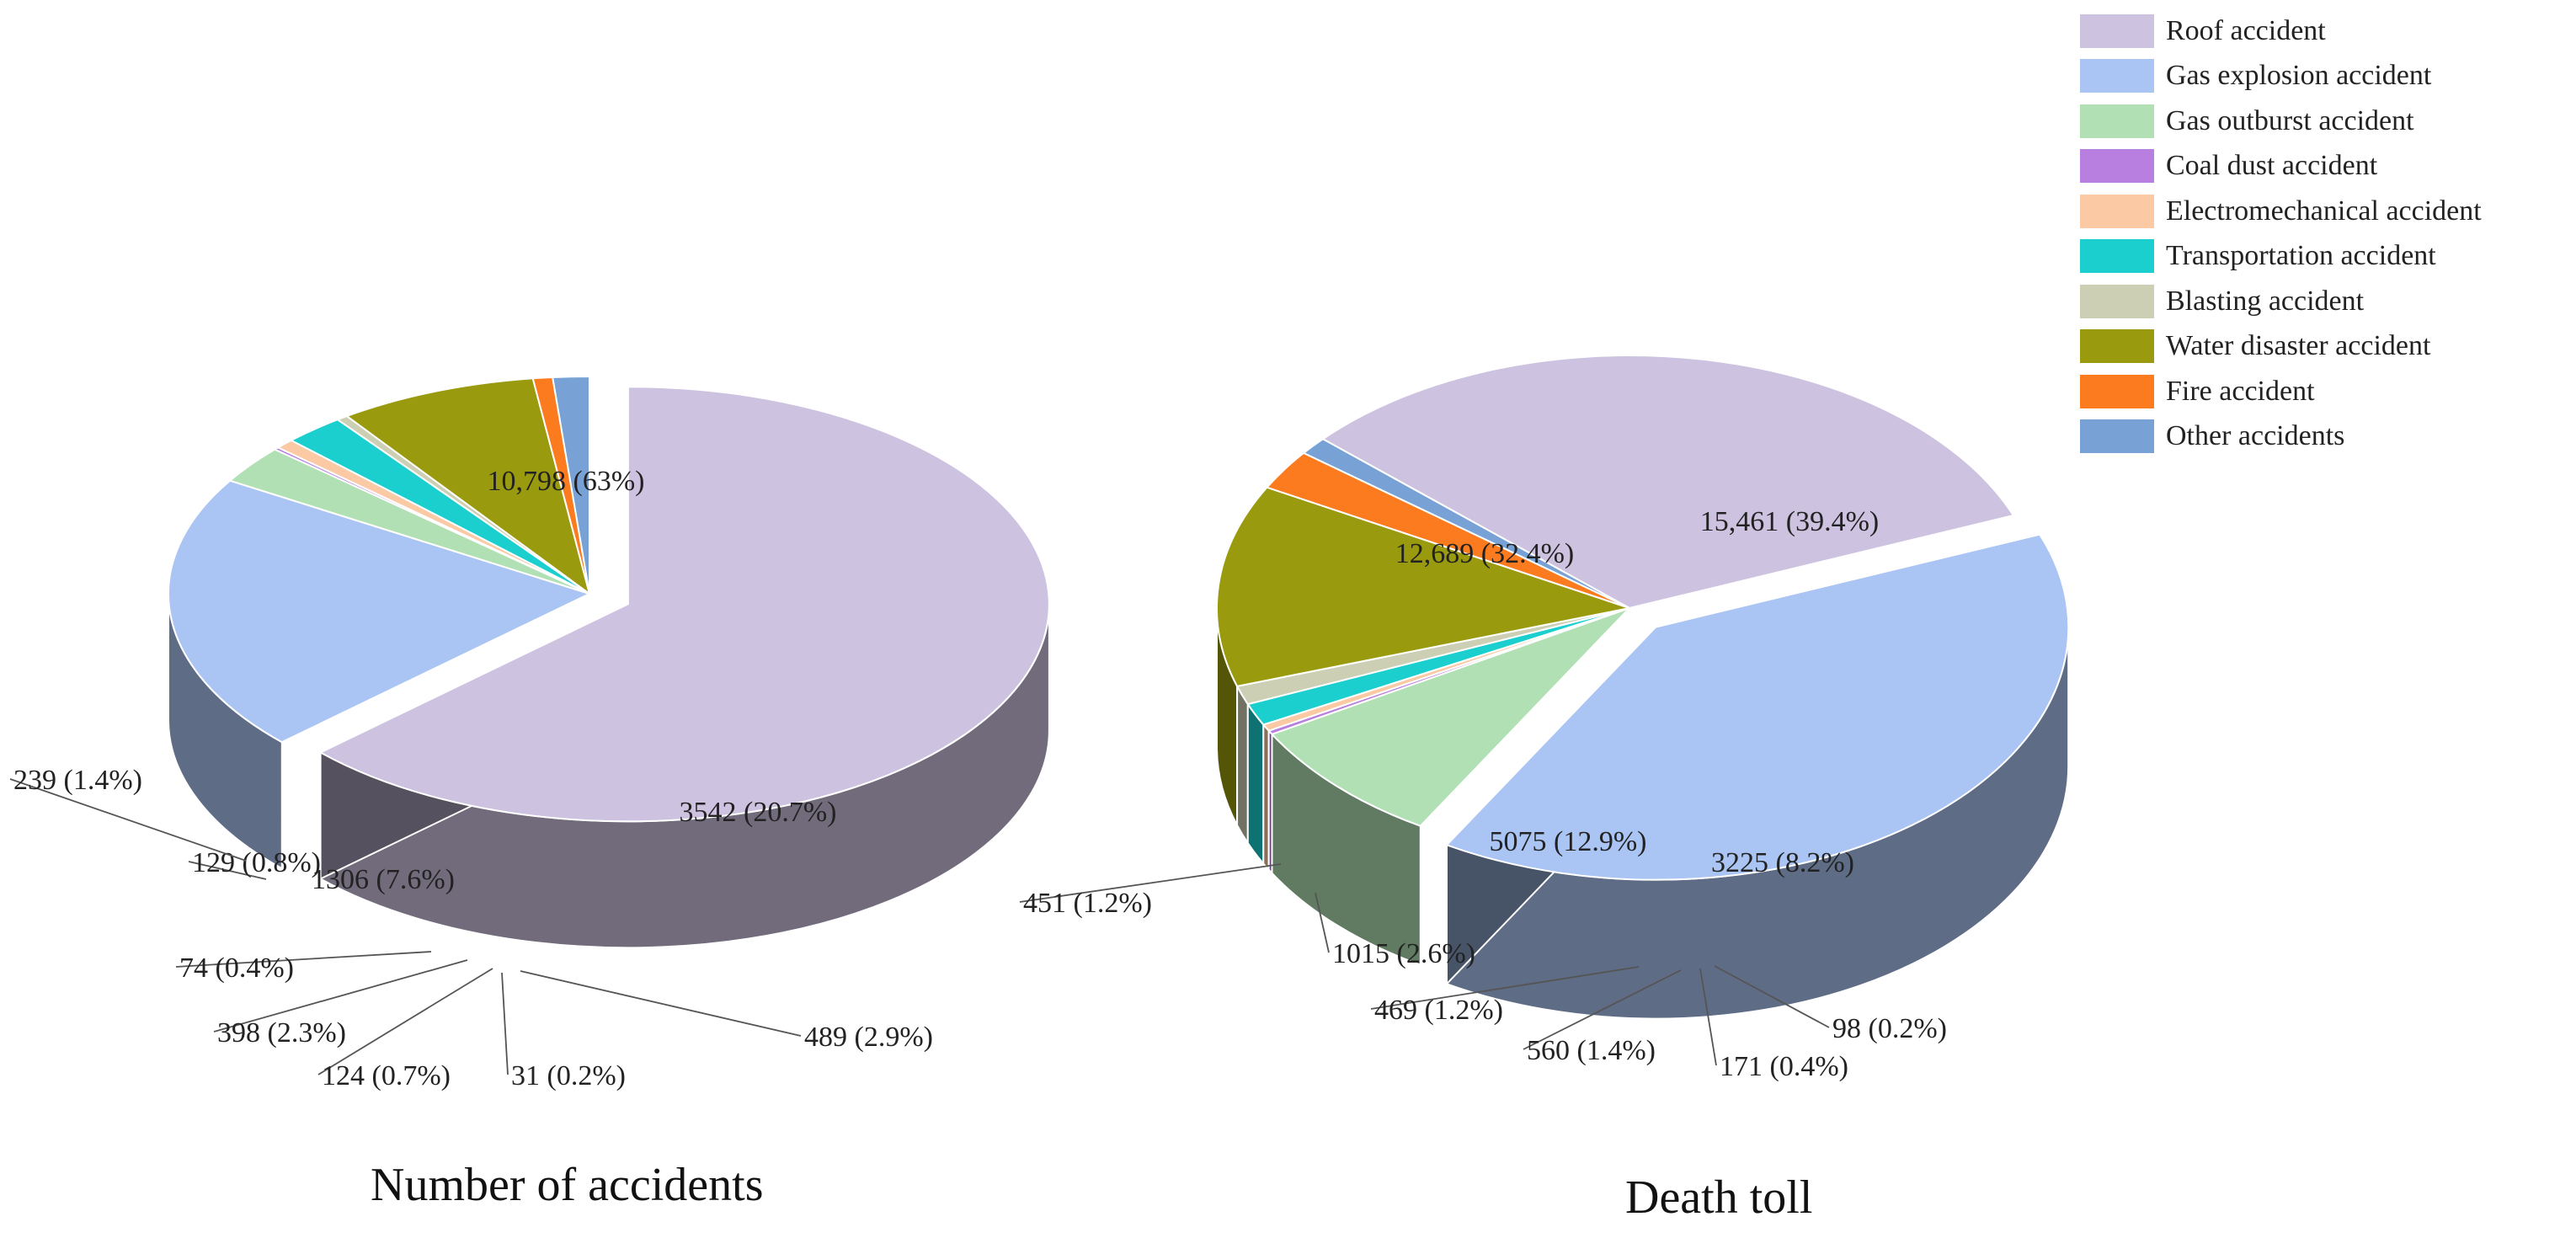 The image size is (2576, 1238). I want to click on legend-label: Electromechanical accident, so click(2324, 211).